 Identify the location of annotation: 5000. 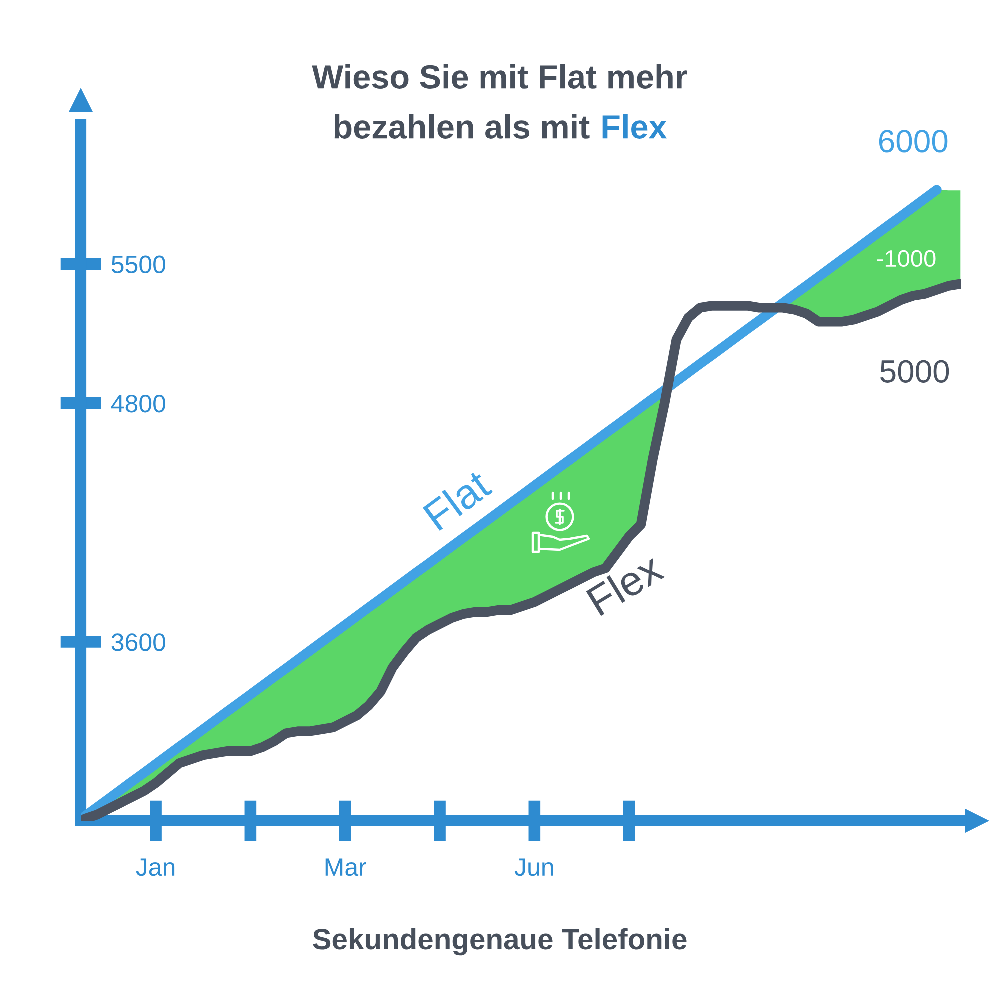
(915, 371).